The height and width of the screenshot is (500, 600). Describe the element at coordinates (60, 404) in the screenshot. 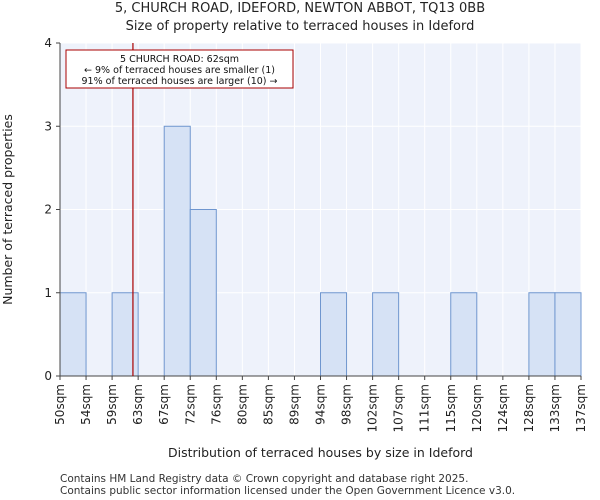

I see `x-tick-label: 50sqm` at that location.